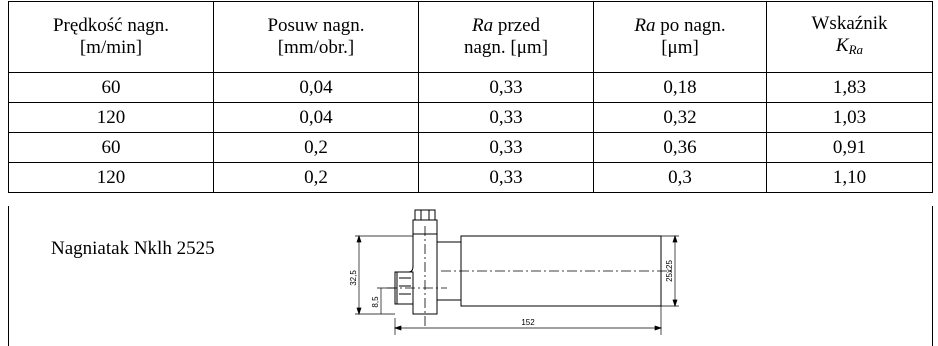 The width and height of the screenshot is (938, 346). I want to click on tool-name: Nagniatak Nklh 2525, so click(133, 248).